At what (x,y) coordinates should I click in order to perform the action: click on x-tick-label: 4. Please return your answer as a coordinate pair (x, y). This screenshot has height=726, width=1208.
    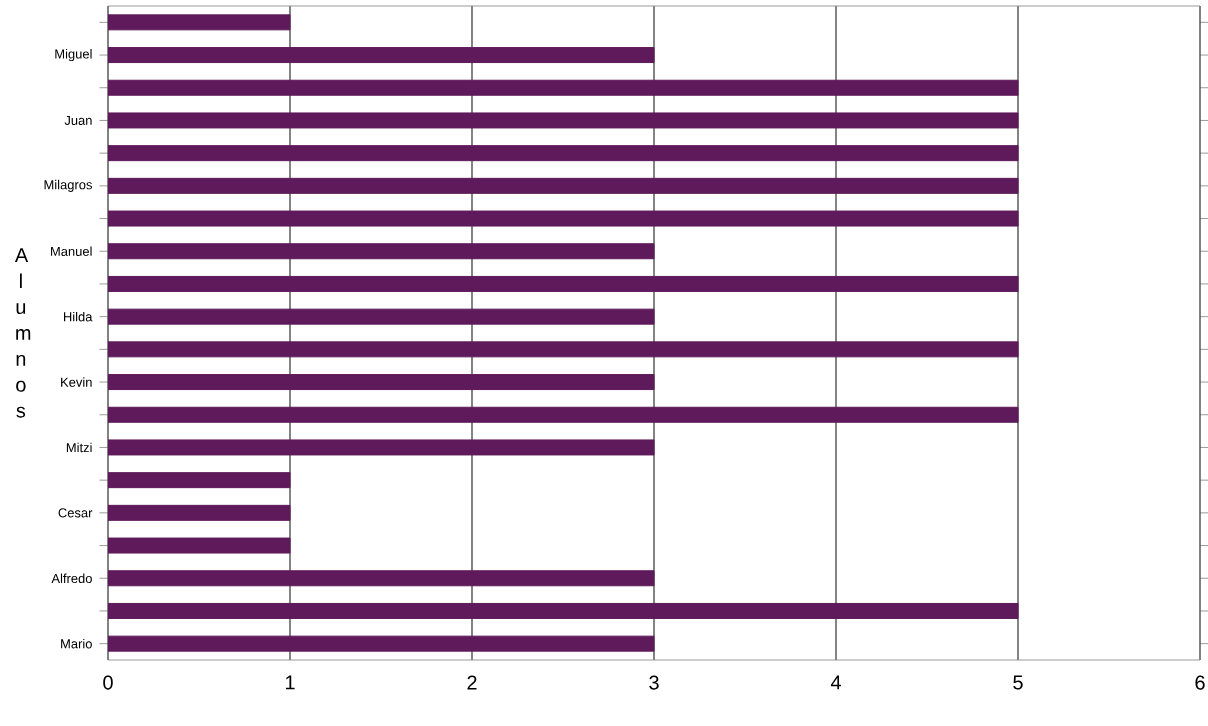
    Looking at the image, I should click on (835, 682).